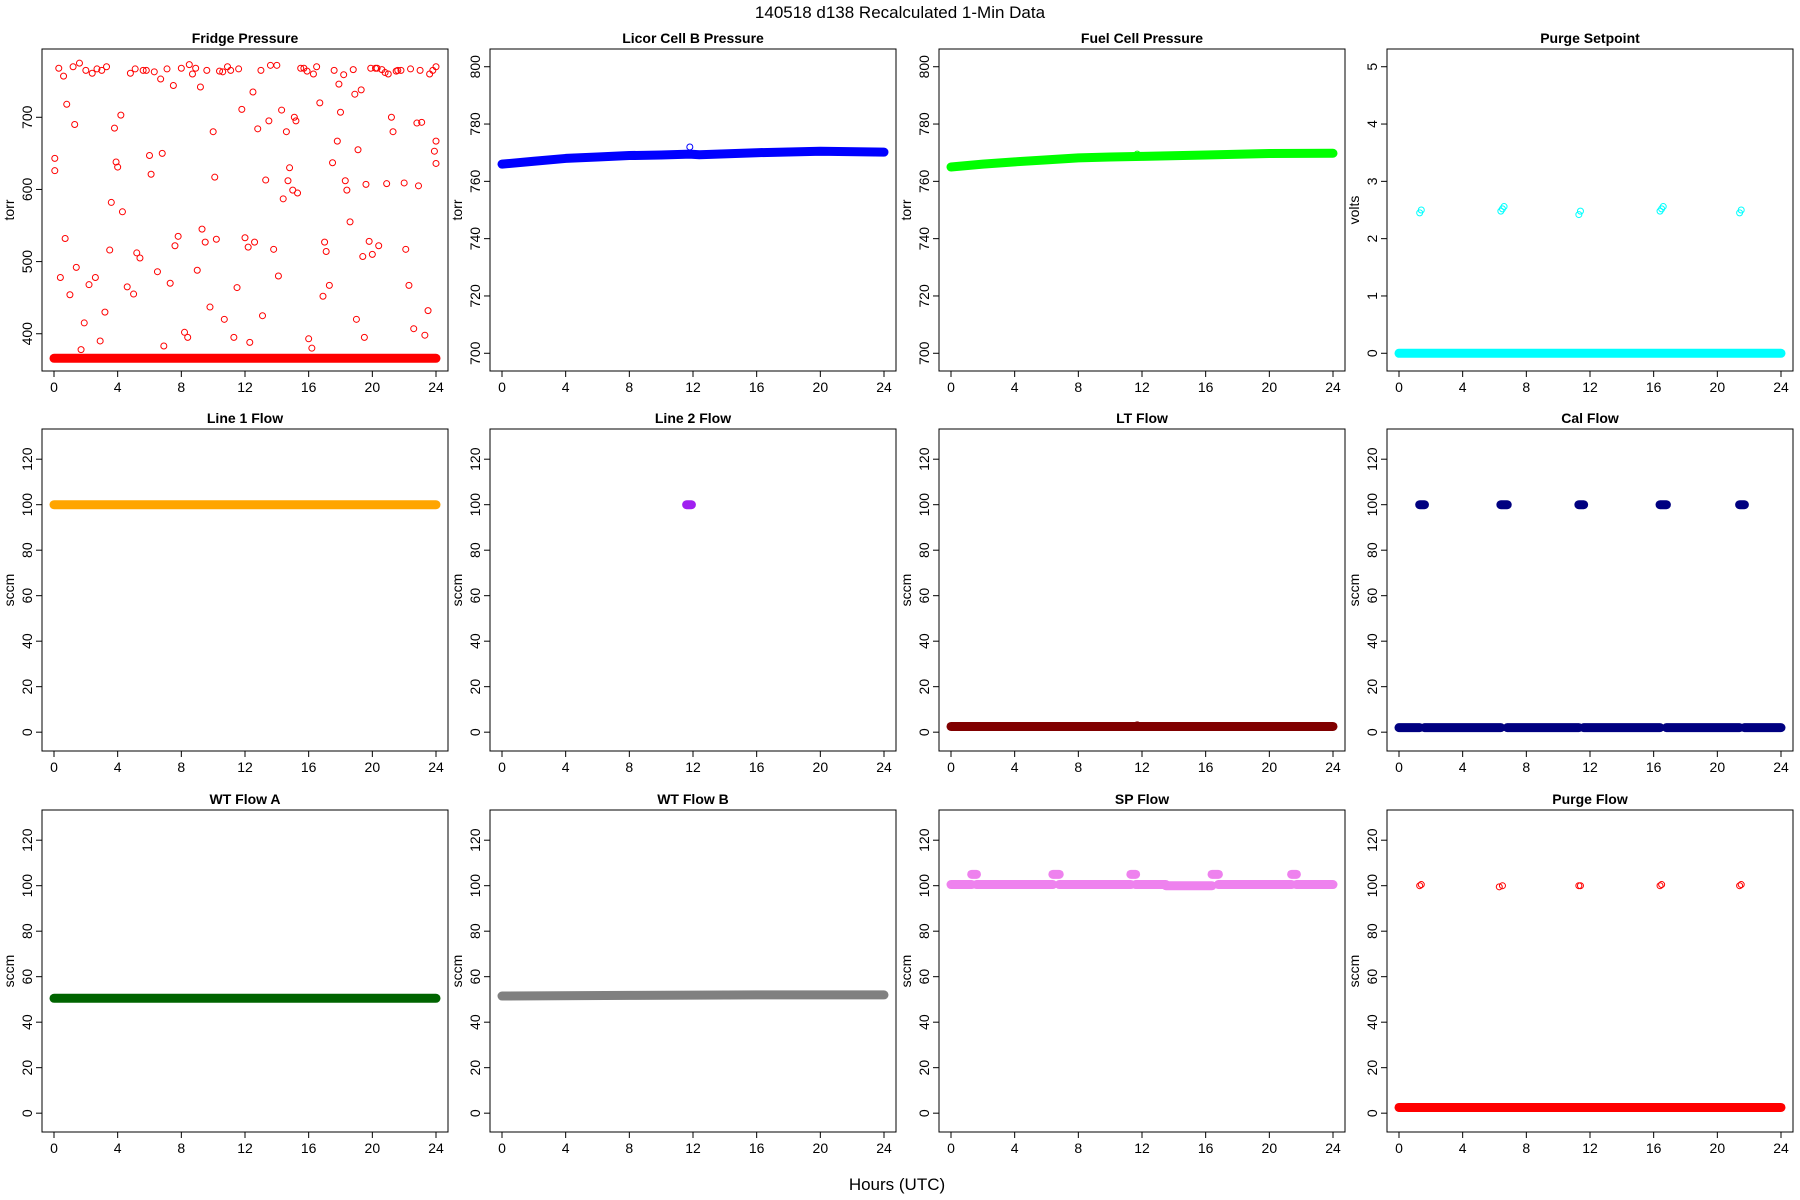 The image size is (1800, 1200). I want to click on y-tick-label: 780, so click(924, 124).